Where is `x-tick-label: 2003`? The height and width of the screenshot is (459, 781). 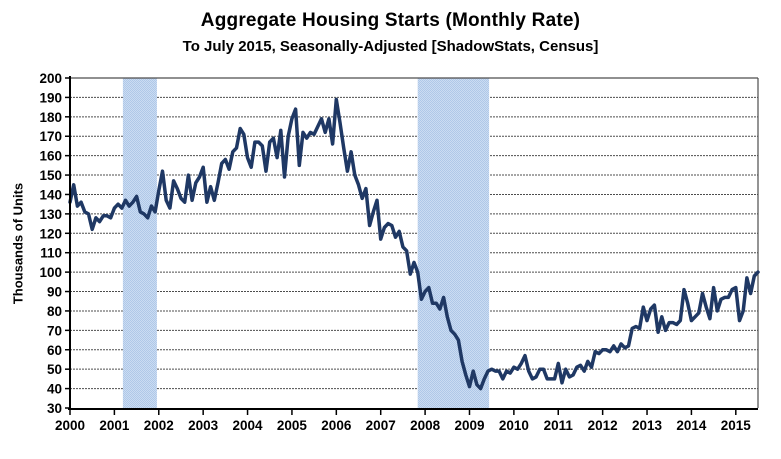
x-tick-label: 2003 is located at coordinates (203, 425).